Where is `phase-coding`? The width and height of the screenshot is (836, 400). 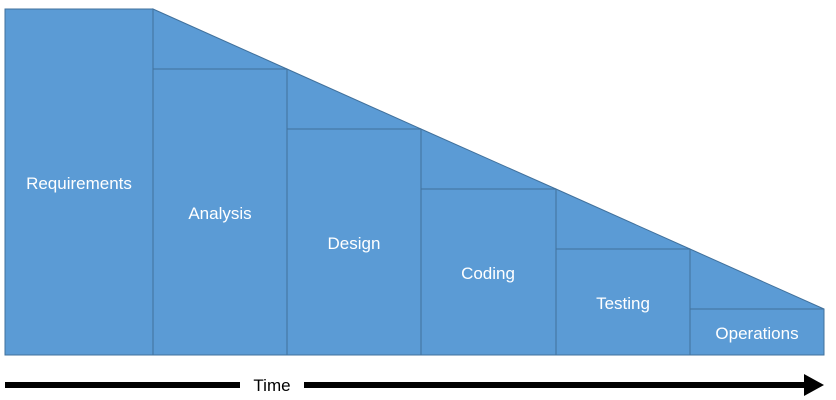
phase-coding is located at coordinates (488, 272).